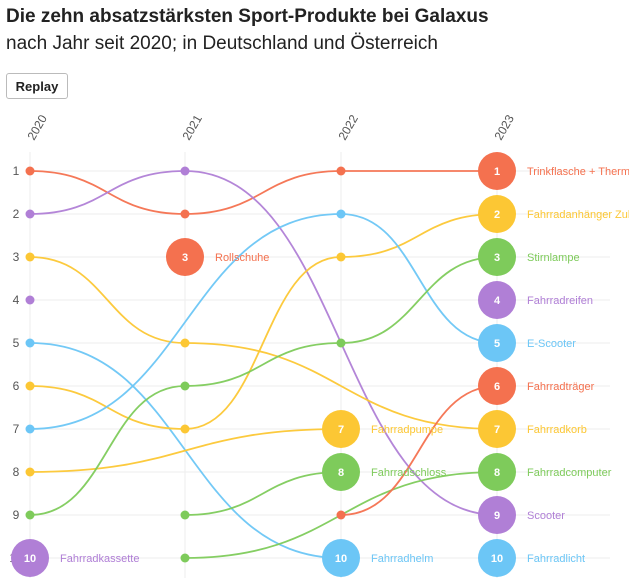 The height and width of the screenshot is (582, 629). Describe the element at coordinates (192, 127) in the screenshot. I see `year-label-2021: 2021` at that location.